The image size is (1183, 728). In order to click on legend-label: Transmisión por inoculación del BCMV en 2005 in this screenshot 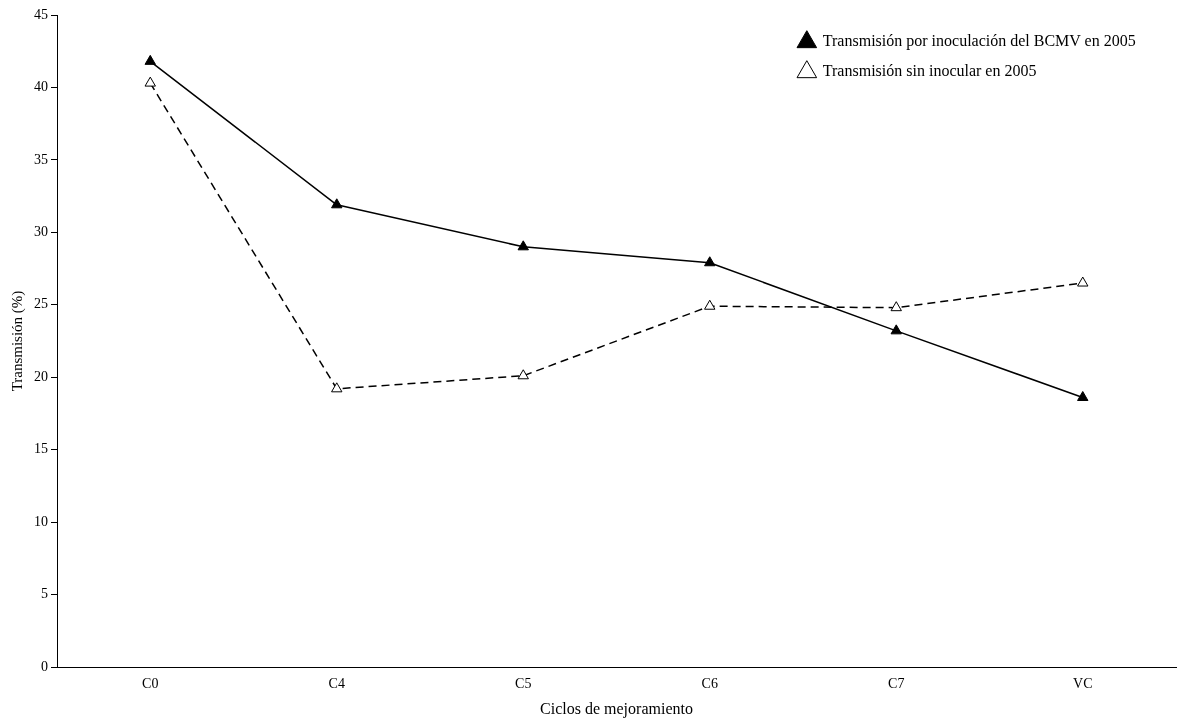, I will do `click(979, 41)`.